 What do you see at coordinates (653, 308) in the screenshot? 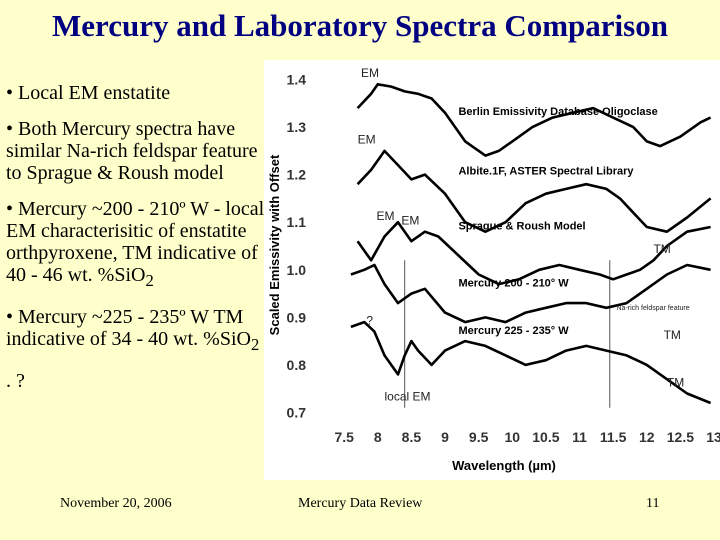
I see `annotation-label: Na-rich feldspar feature` at bounding box center [653, 308].